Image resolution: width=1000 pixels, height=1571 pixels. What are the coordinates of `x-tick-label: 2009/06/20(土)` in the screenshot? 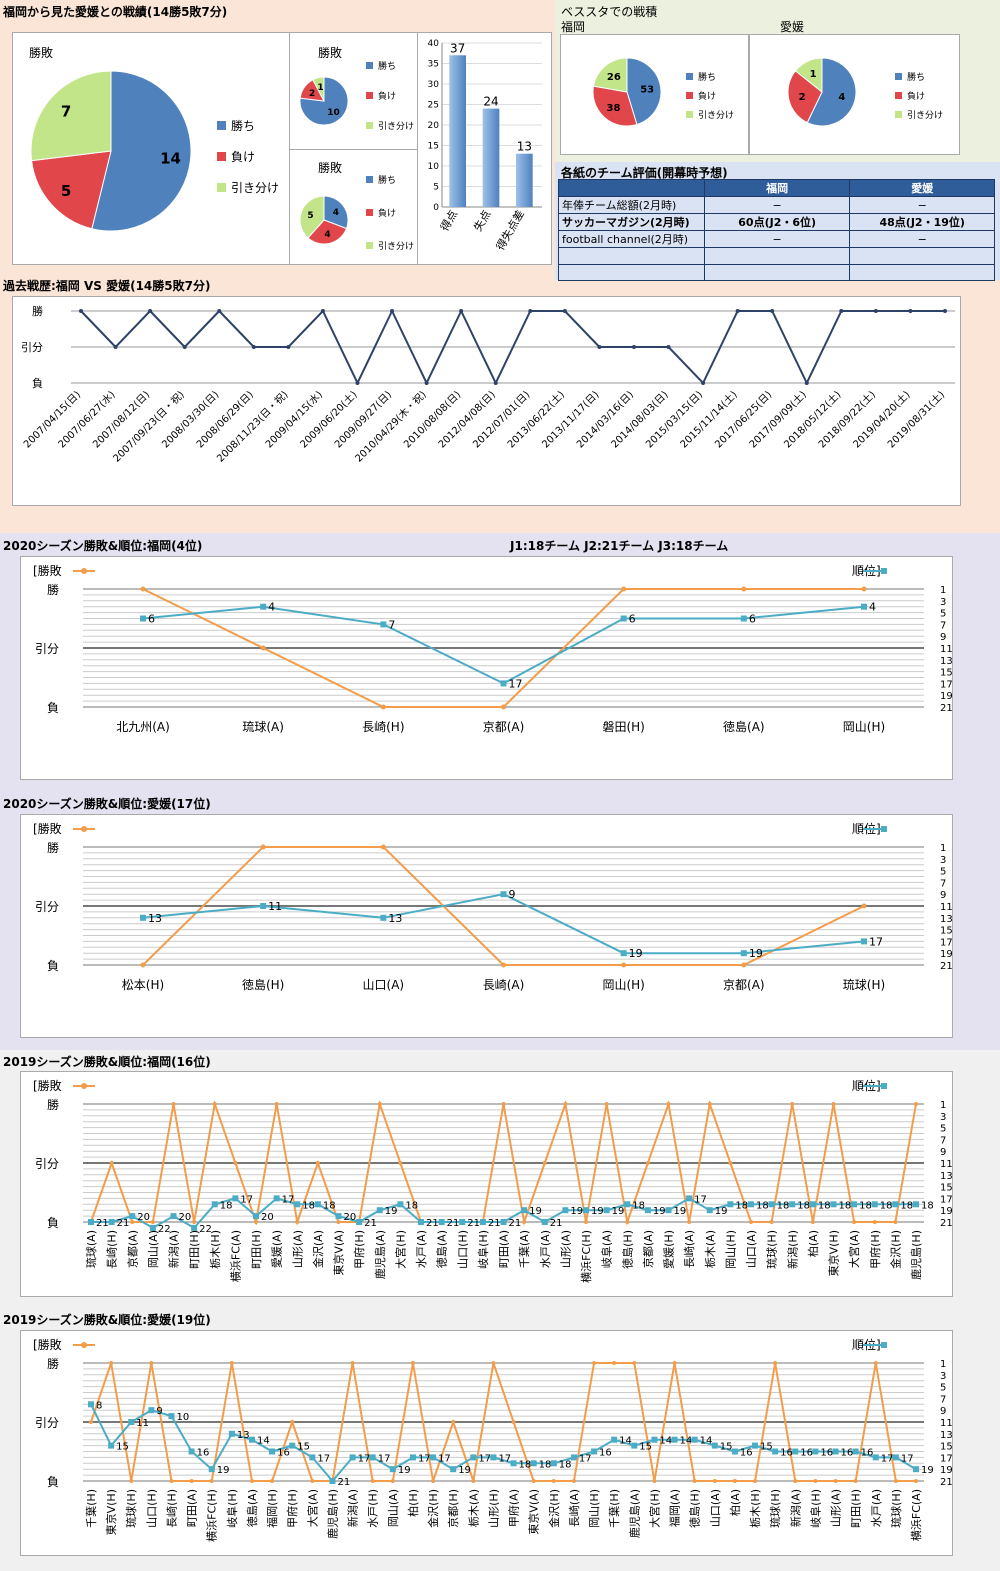 It's located at (328, 419).